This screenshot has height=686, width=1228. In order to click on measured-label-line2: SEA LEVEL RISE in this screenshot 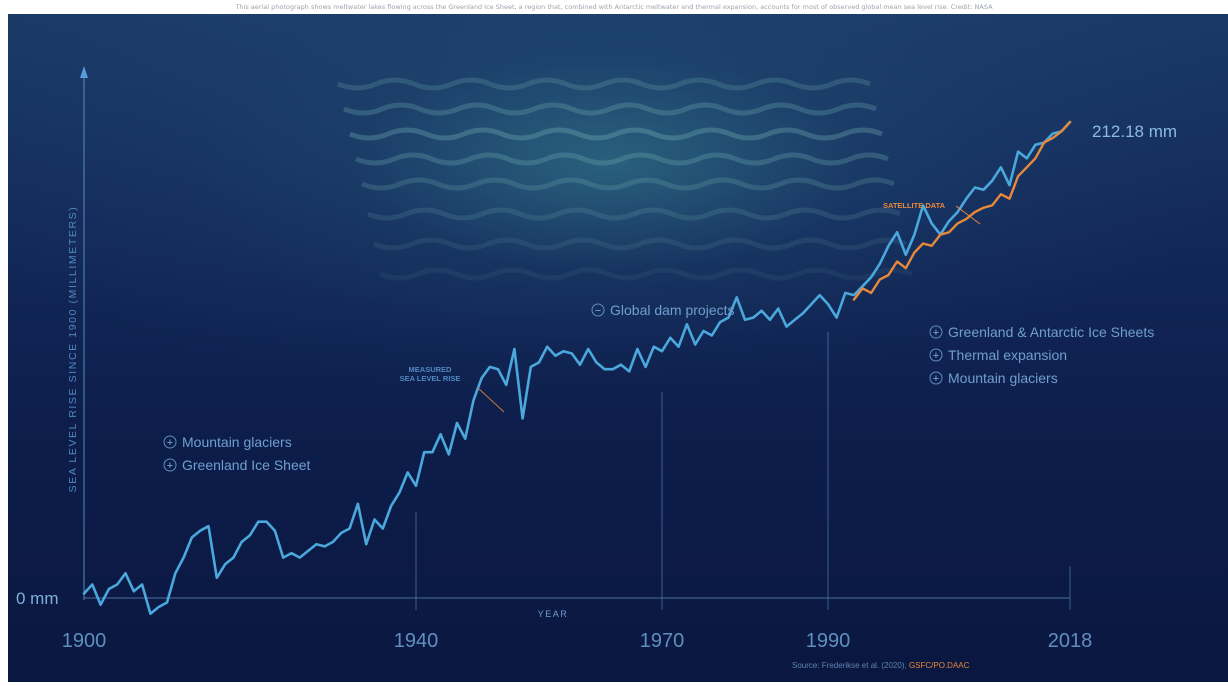, I will do `click(430, 378)`.